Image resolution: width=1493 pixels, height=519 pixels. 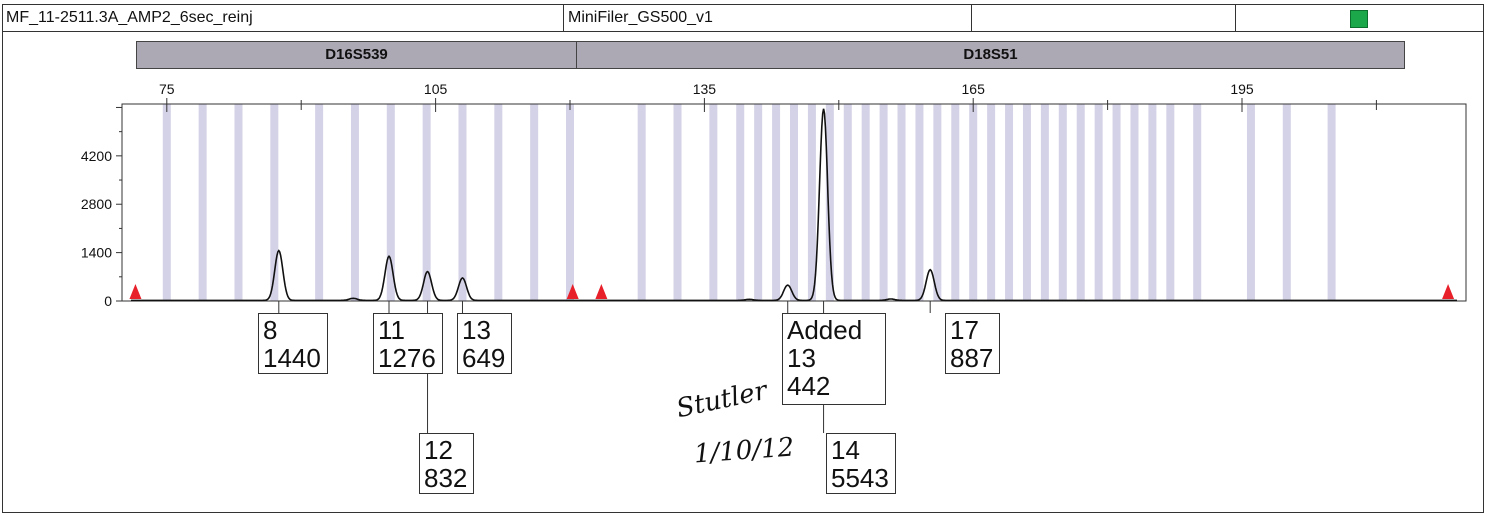 What do you see at coordinates (964, 330) in the screenshot?
I see `allele-call: 17` at bounding box center [964, 330].